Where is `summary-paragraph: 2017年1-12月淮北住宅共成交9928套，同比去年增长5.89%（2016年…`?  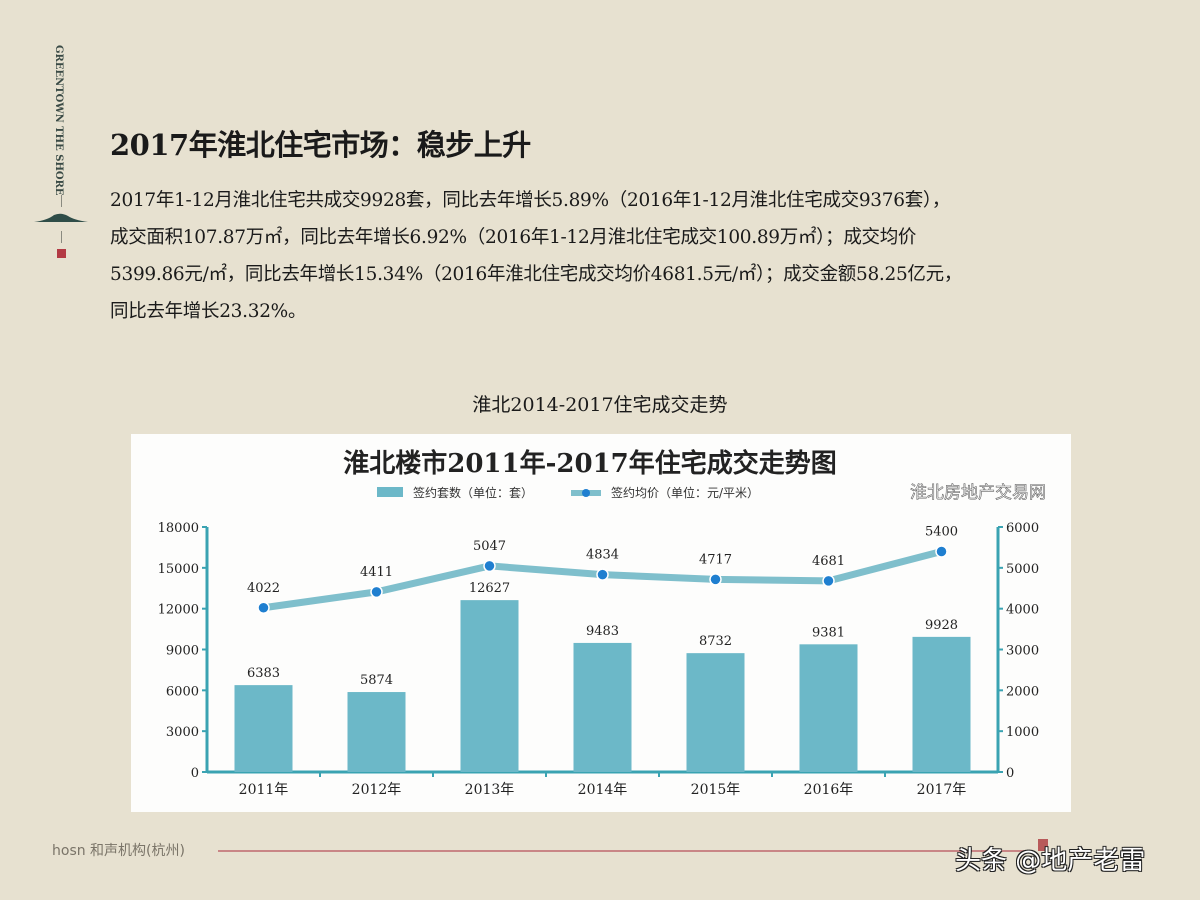
summary-paragraph: 2017年1-12月淮北住宅共成交9928套，同比去年增长5.89%（2016年… is located at coordinates (640, 256).